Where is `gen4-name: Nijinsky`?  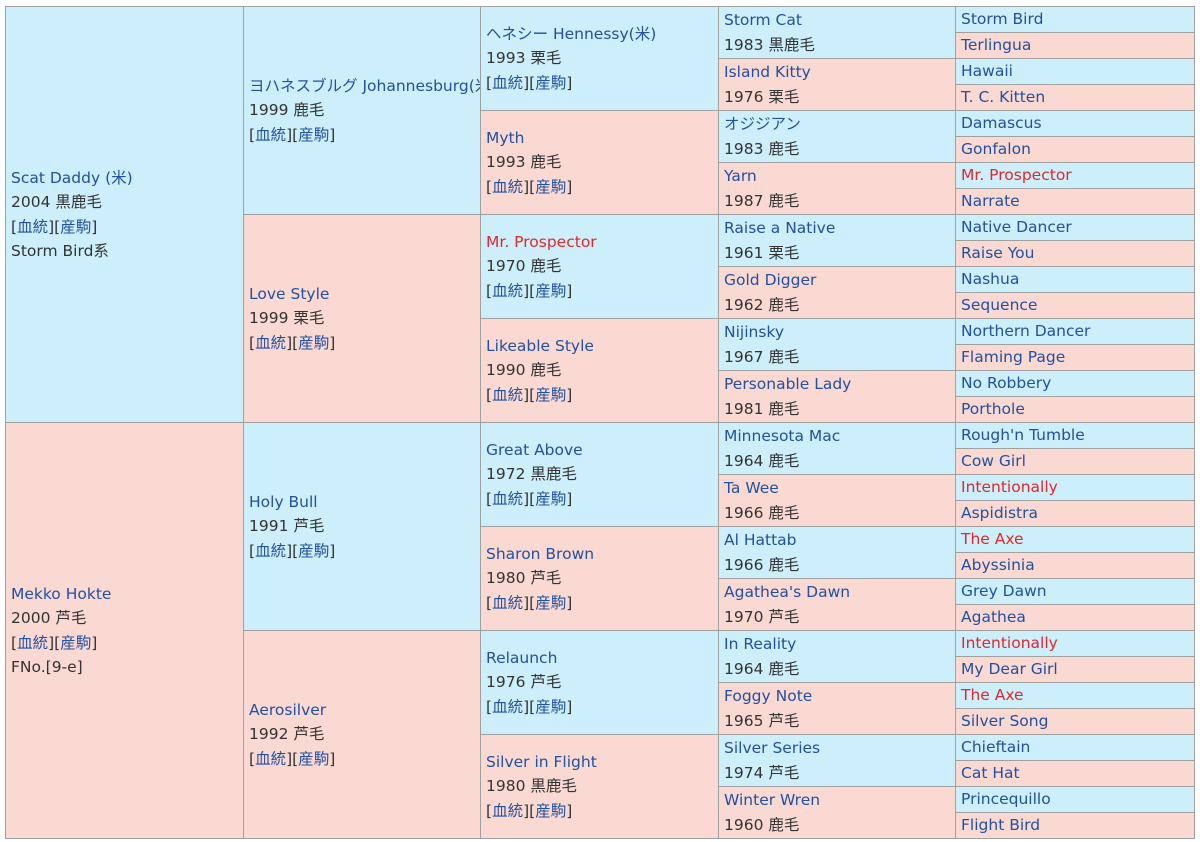 gen4-name: Nijinsky is located at coordinates (754, 332).